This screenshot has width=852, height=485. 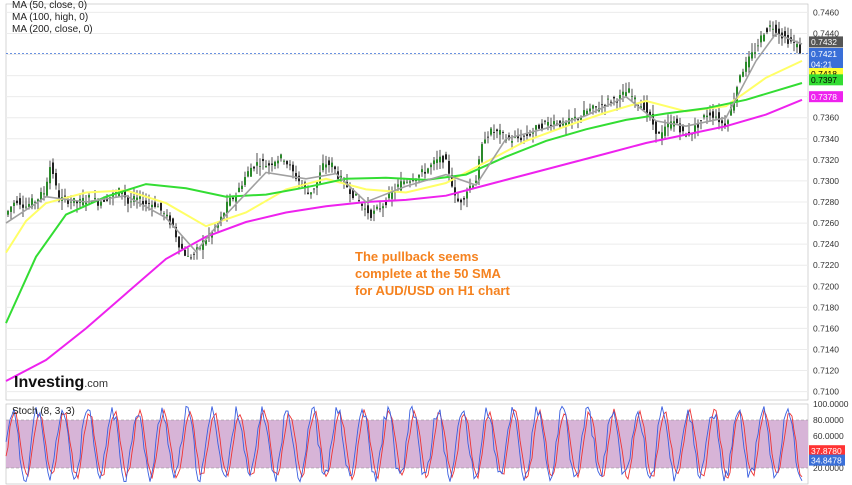 What do you see at coordinates (826, 392) in the screenshot?
I see `y-tick-label-18: 0.7100` at bounding box center [826, 392].